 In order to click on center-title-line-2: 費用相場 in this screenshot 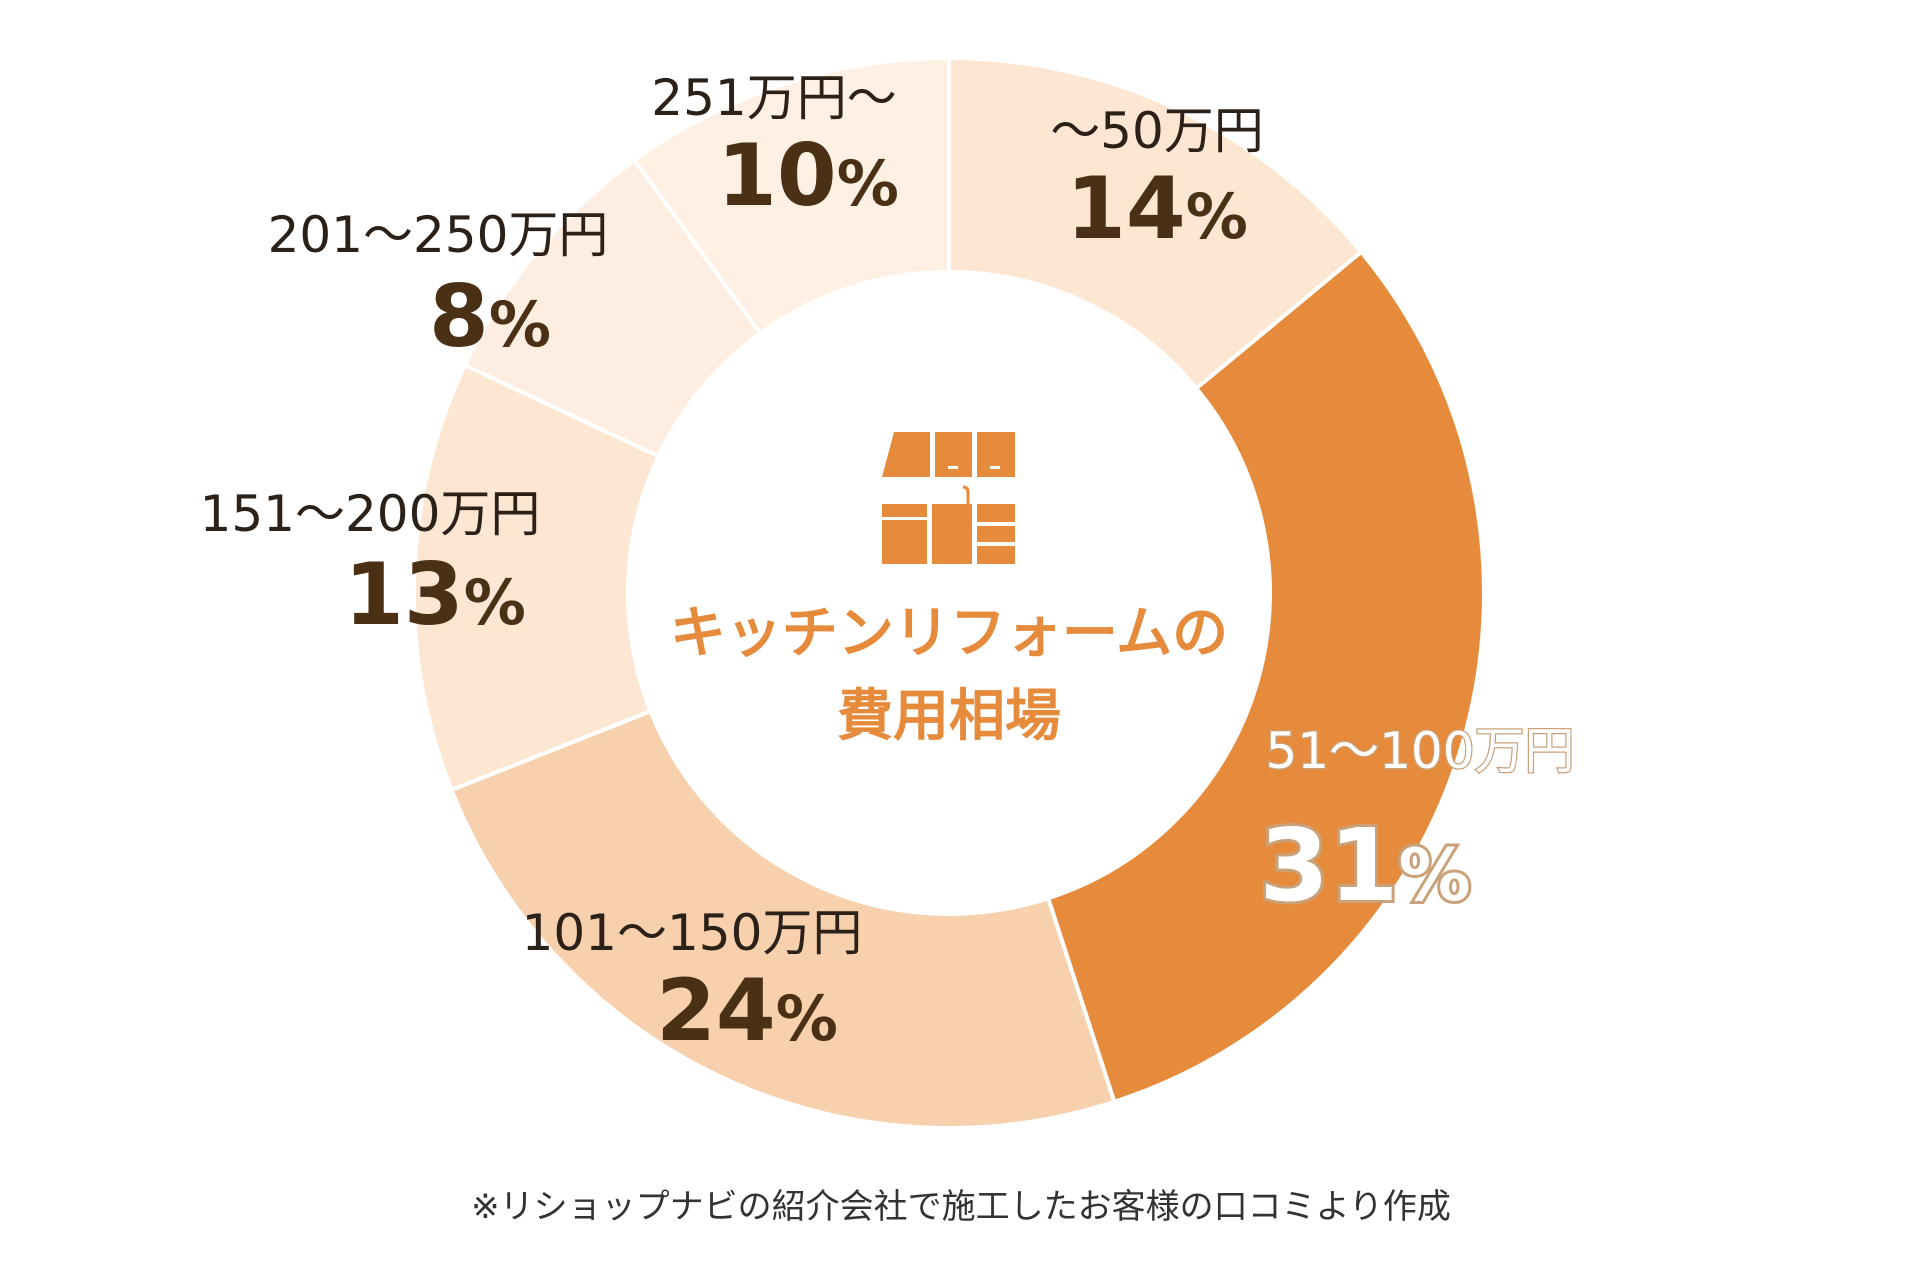, I will do `click(949, 716)`.